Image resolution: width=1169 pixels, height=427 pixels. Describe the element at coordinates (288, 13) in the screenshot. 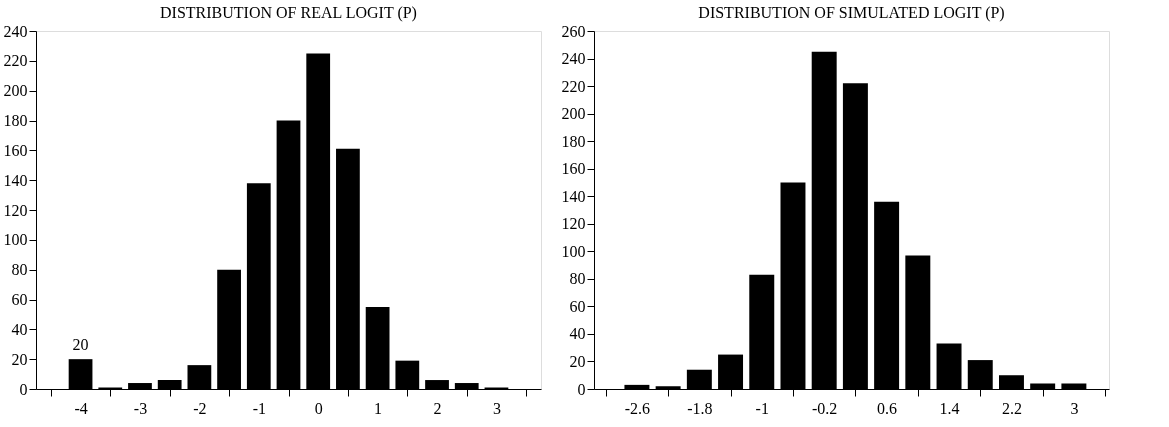

I see `chart-title: DISTRIBUTION OF REAL LOGIT (P)` at that location.